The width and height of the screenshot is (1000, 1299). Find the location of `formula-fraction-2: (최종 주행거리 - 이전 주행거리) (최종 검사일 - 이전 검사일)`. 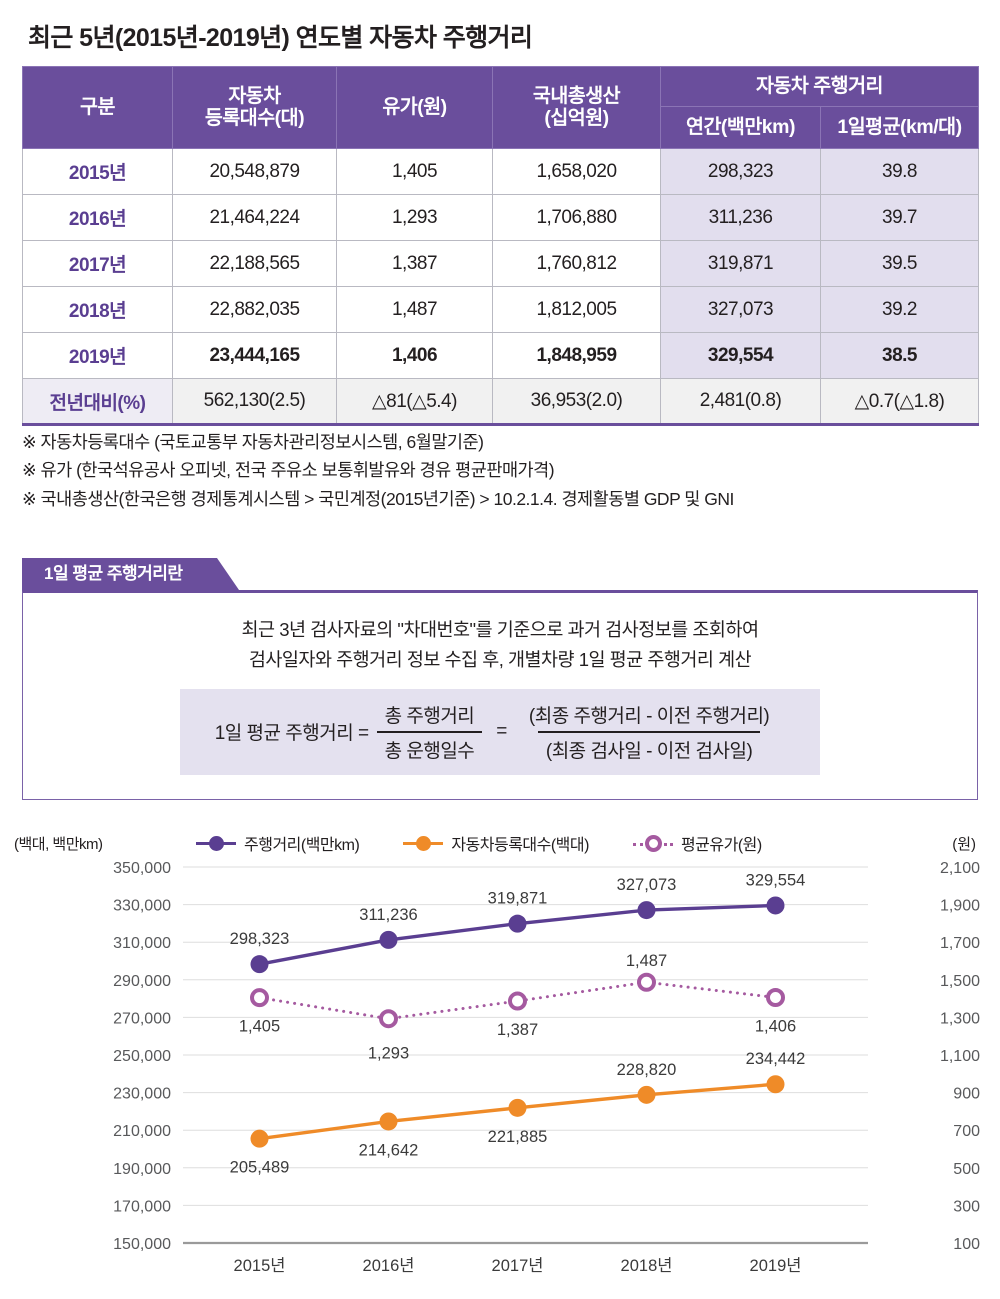

formula-fraction-2: (최종 주행거리 - 이전 주행거리) (최종 검사일 - 이전 검사일) is located at coordinates (649, 732).